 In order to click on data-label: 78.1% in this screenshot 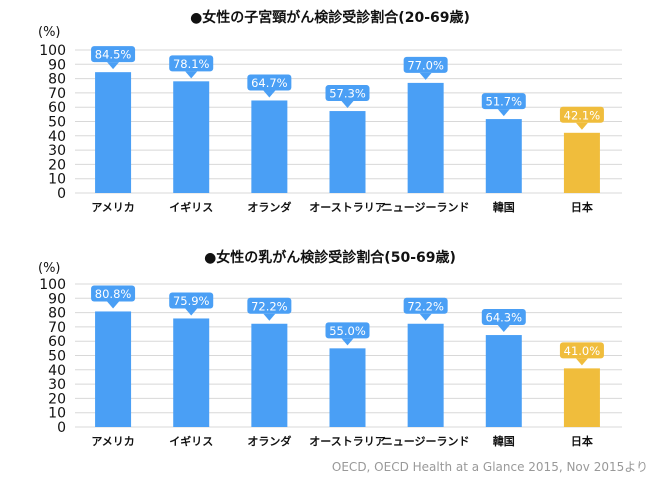, I will do `click(191, 64)`.